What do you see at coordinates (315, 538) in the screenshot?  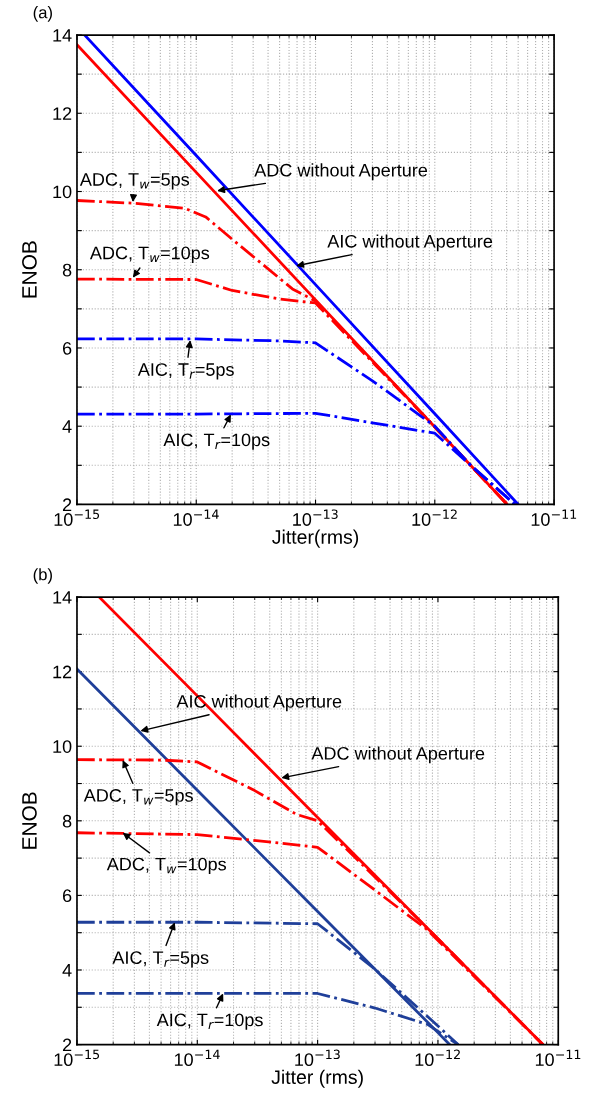 I see `x-axis-title: Jitter(rms)` at bounding box center [315, 538].